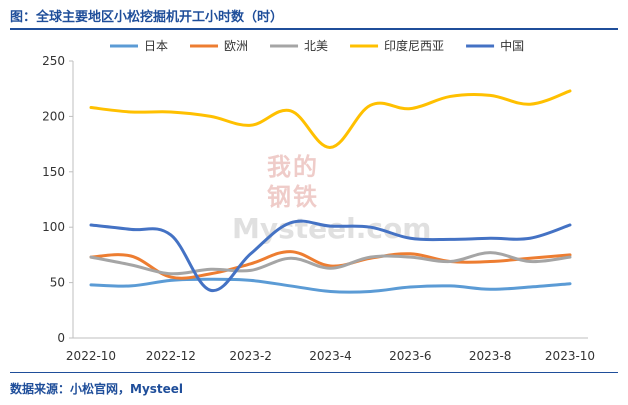  I want to click on data-source: 数据来源：小松官网，Mysteel, so click(97, 389).